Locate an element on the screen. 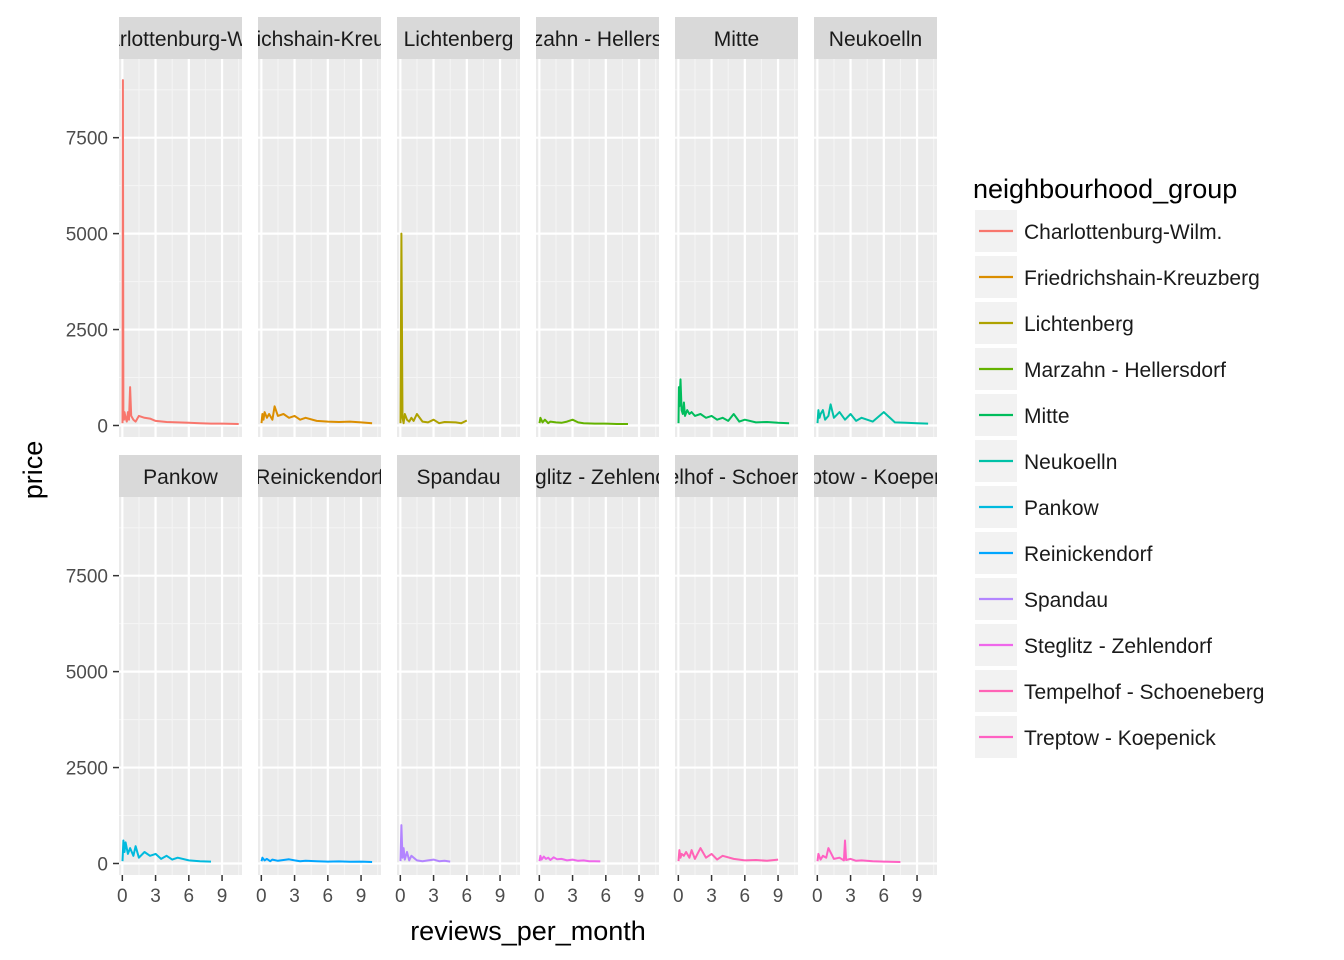 This screenshot has width=1344, height=960. facet-strip-label: Pankow is located at coordinates (181, 477).